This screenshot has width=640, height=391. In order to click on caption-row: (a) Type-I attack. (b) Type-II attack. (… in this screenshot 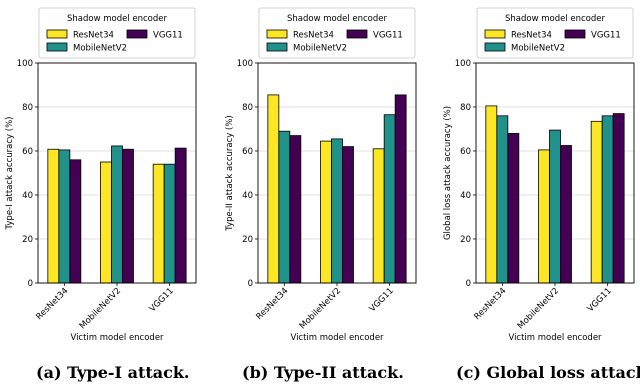, I will do `click(320, 374)`.